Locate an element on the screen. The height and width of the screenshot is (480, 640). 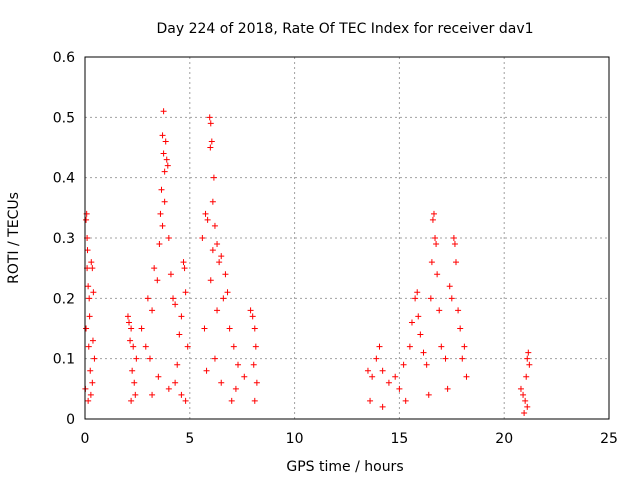
y-tick-label: 0.4 is located at coordinates (64, 179).